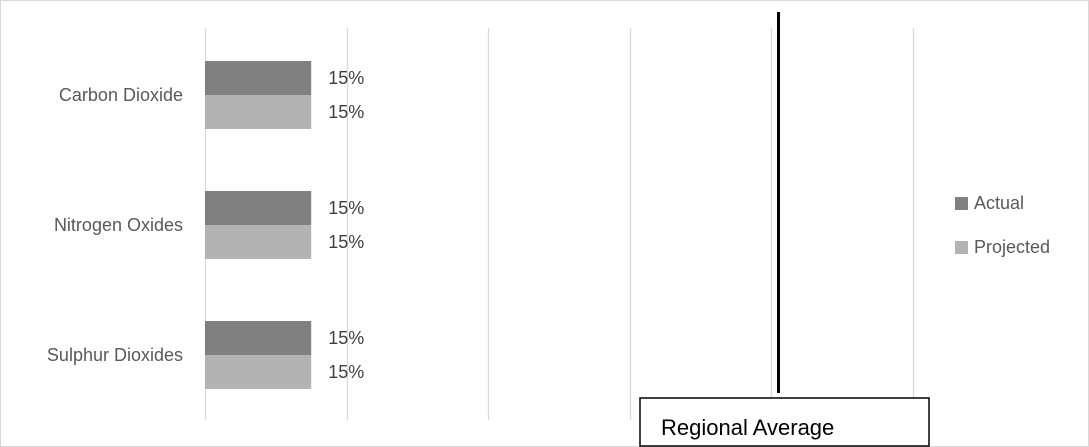 The width and height of the screenshot is (1089, 447). I want to click on legend-swatch-projected, so click(961, 247).